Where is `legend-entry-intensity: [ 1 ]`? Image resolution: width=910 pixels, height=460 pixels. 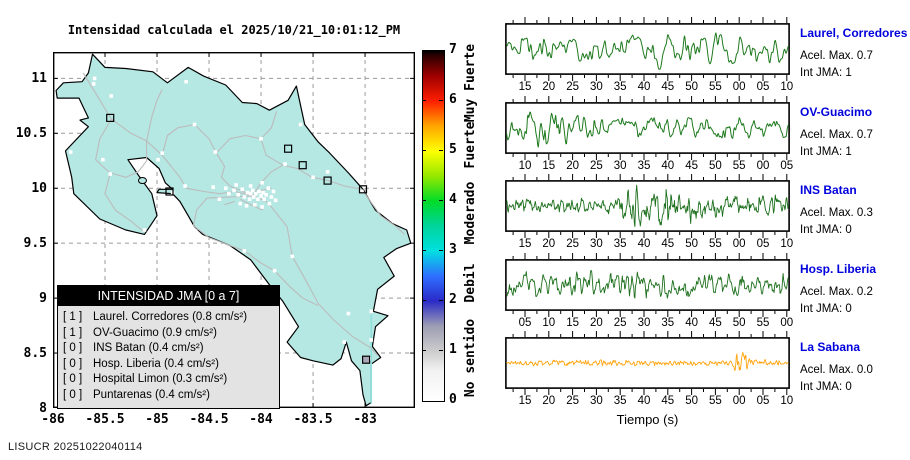
legend-entry-intensity: [ 1 ] is located at coordinates (73, 317).